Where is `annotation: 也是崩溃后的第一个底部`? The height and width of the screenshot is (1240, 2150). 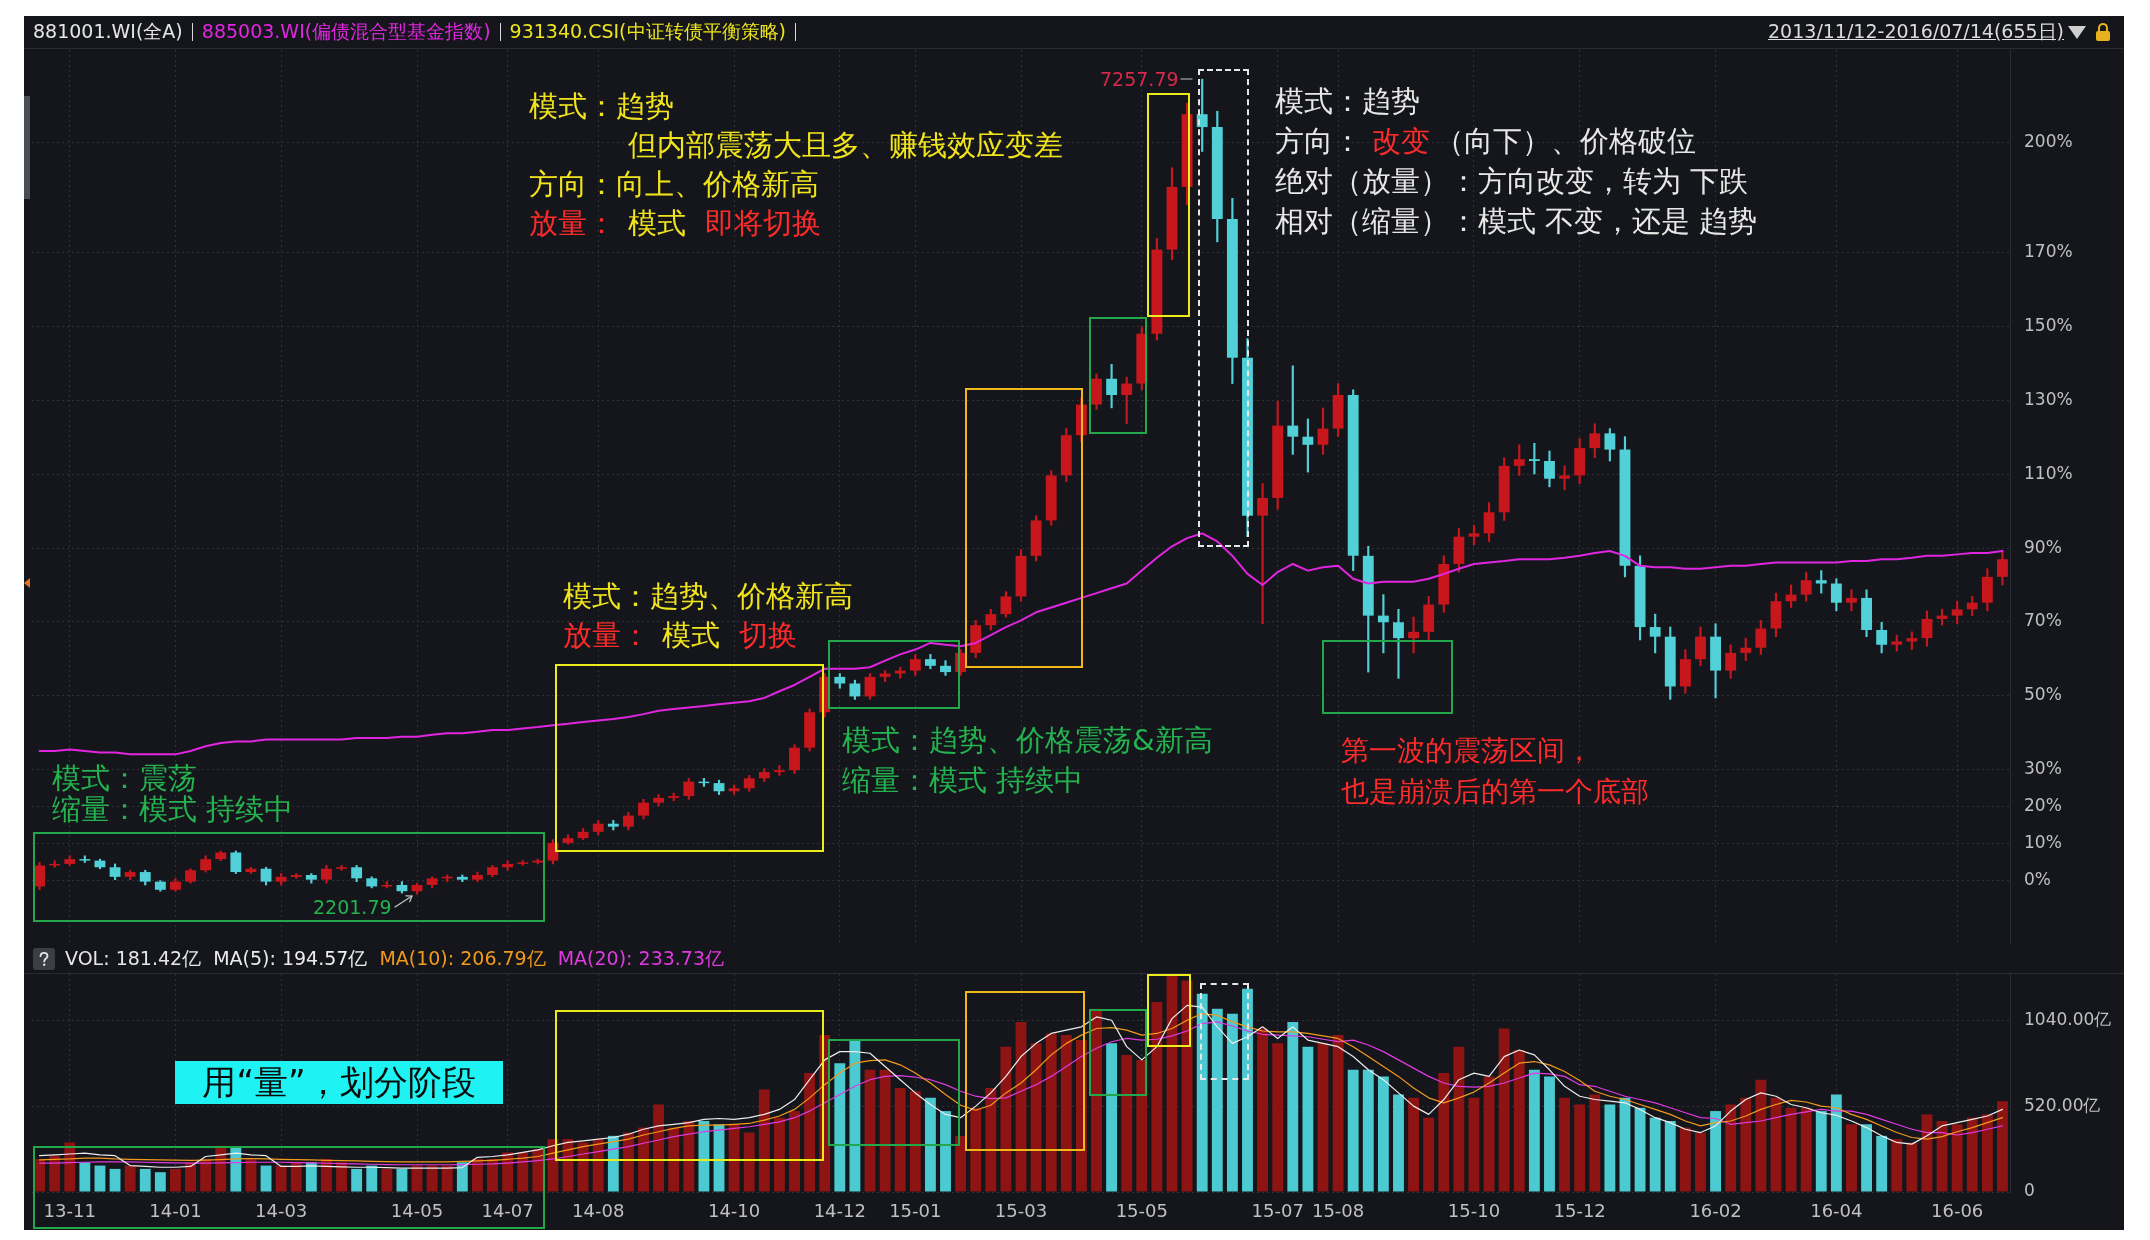
annotation: 也是崩溃后的第一个底部 is located at coordinates (1495, 791).